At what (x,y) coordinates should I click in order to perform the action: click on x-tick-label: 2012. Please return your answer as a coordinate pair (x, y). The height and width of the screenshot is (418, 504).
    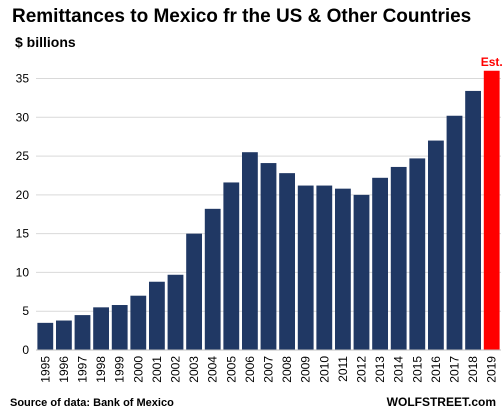
    Looking at the image, I should click on (362, 369).